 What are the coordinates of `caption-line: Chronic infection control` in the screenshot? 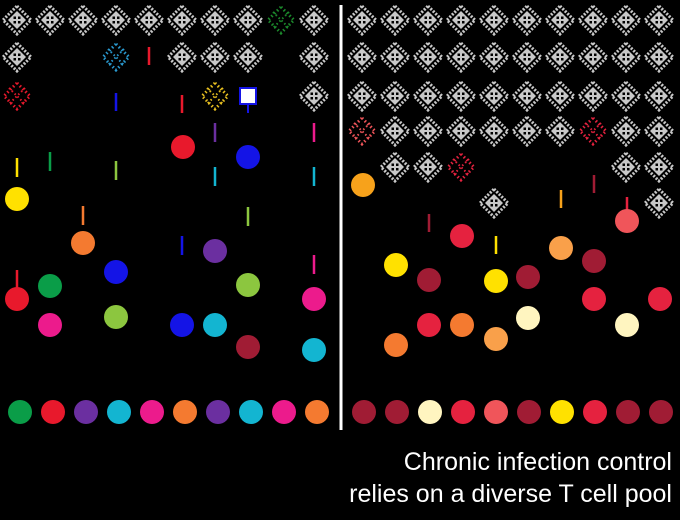 It's located at (538, 462).